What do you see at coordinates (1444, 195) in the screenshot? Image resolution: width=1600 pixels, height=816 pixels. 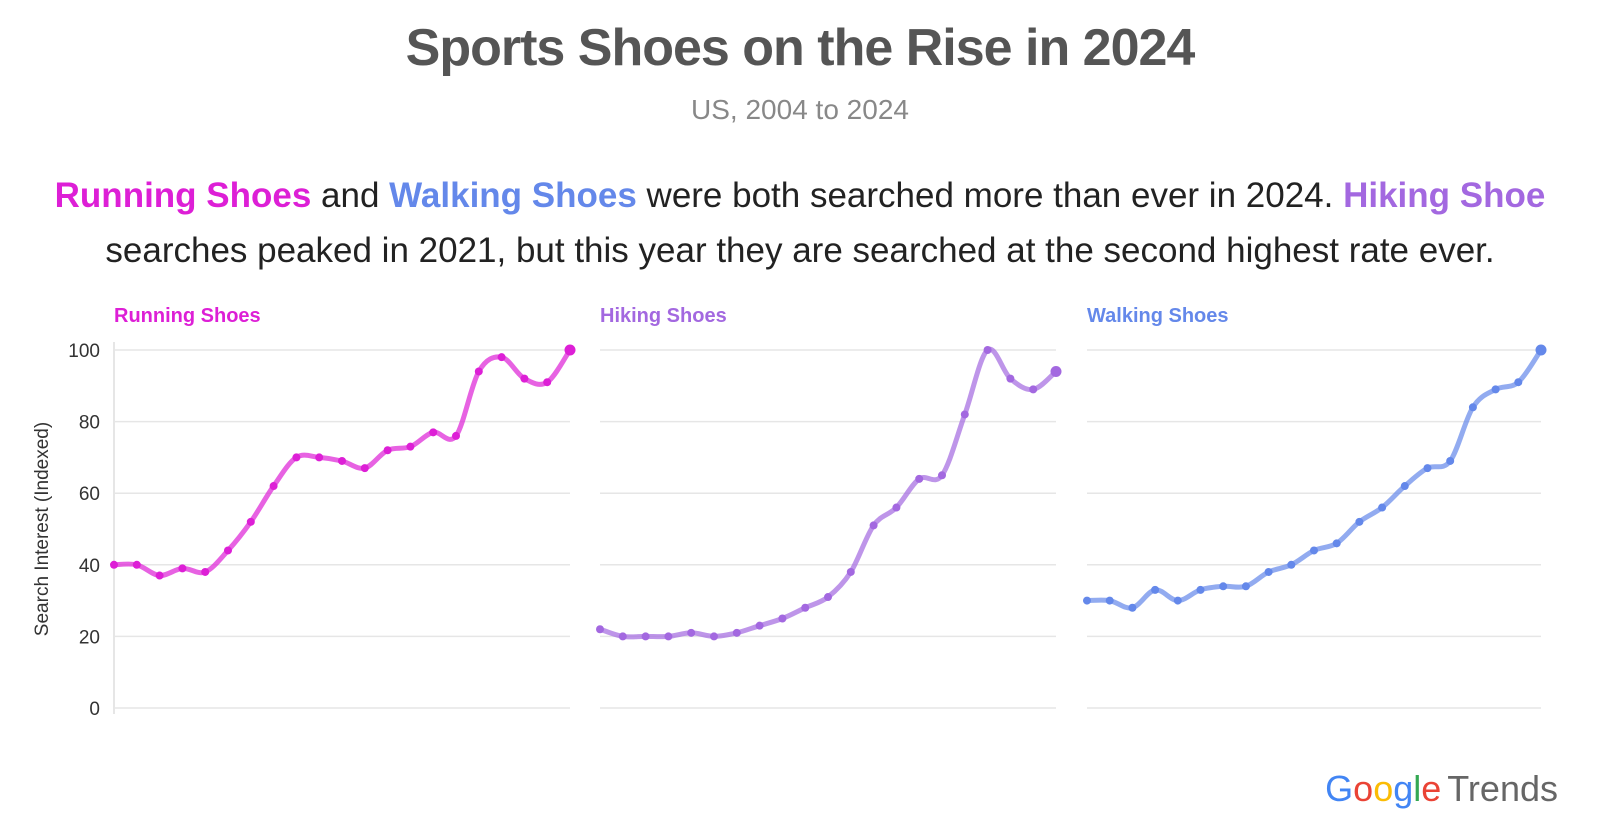 I see `highlight-hiking-shoe: Hiking Shoe` at bounding box center [1444, 195].